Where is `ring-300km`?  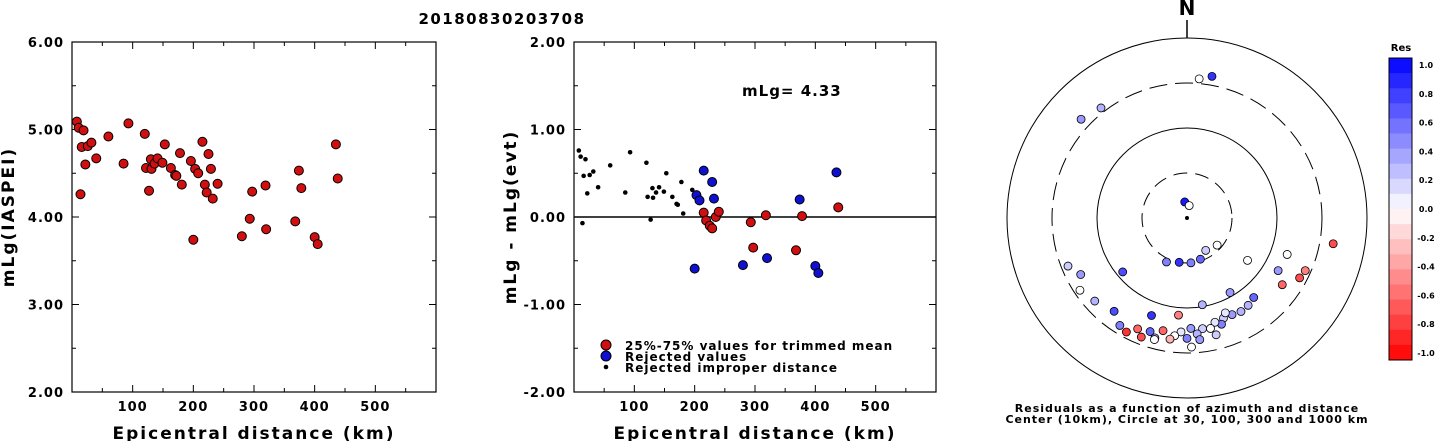 ring-300km is located at coordinates (1187, 218).